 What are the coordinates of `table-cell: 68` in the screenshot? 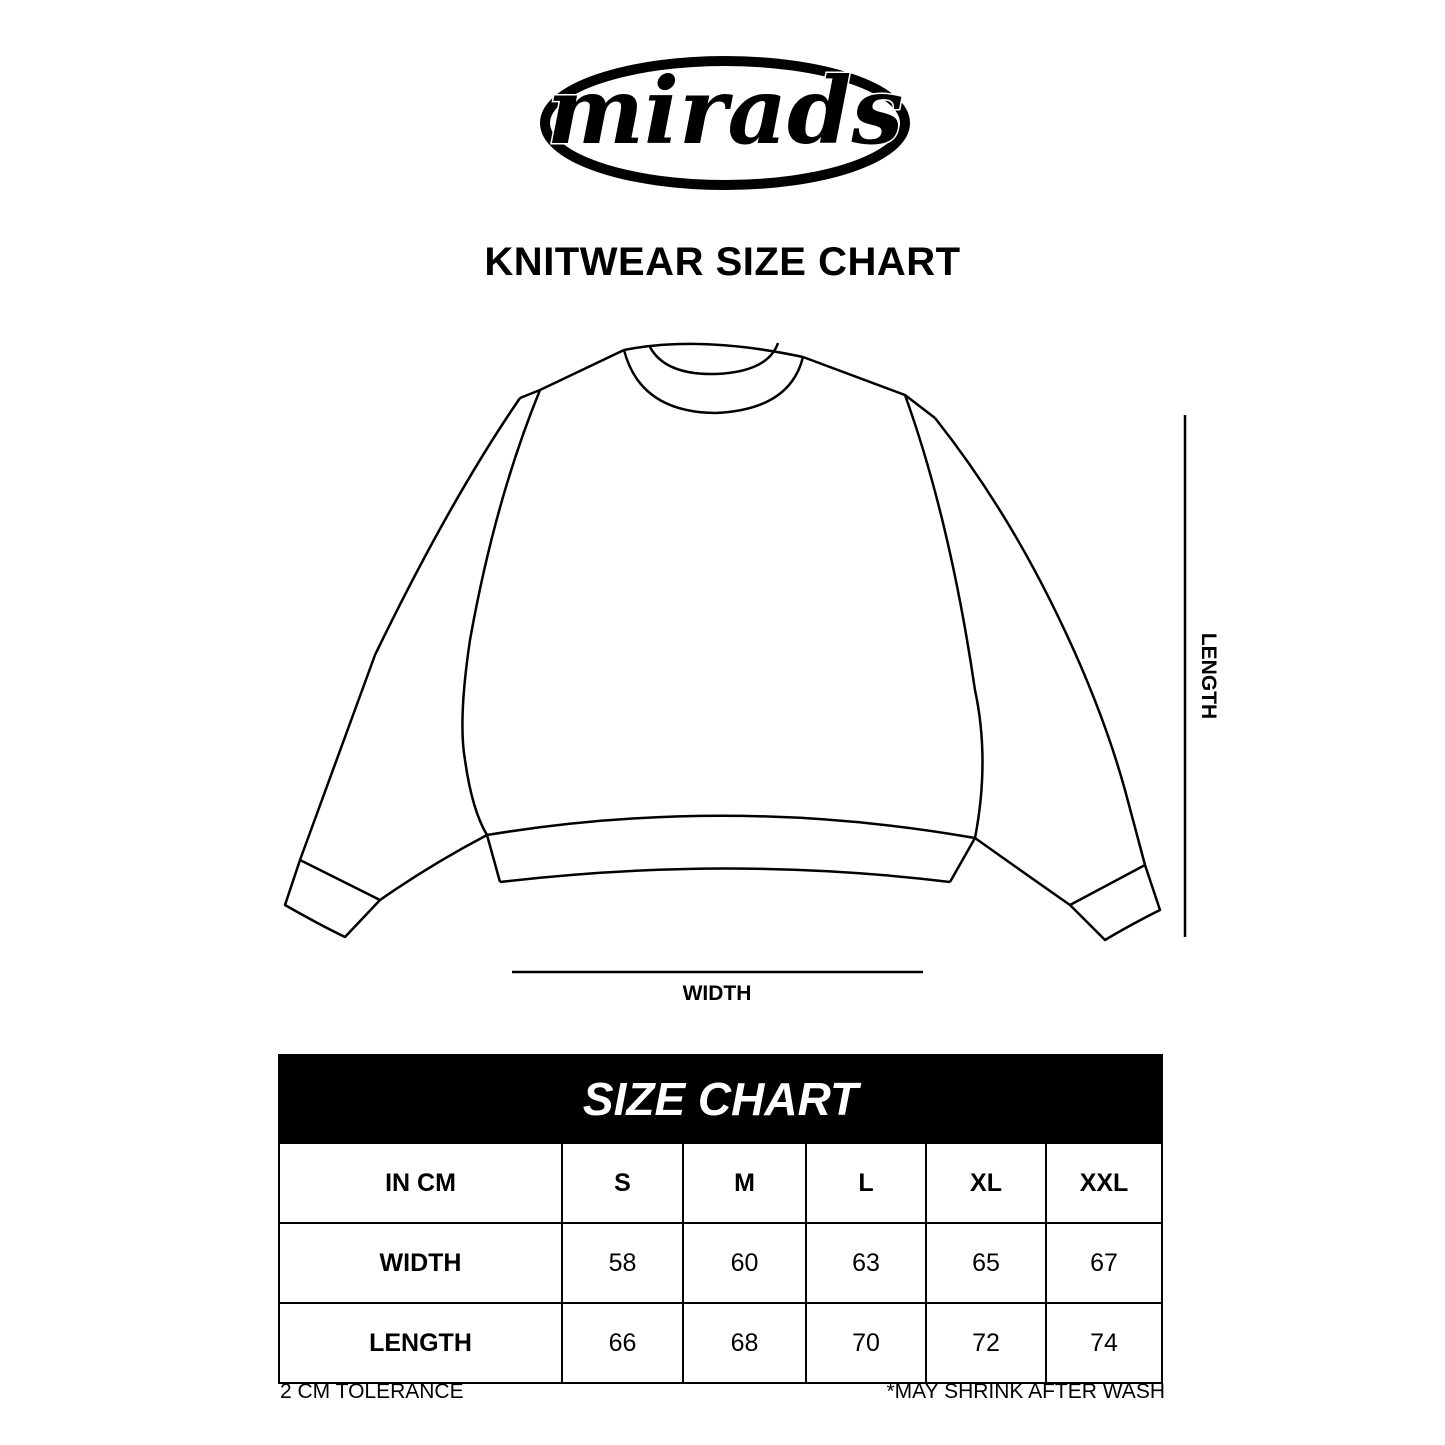 It's located at (743, 1343).